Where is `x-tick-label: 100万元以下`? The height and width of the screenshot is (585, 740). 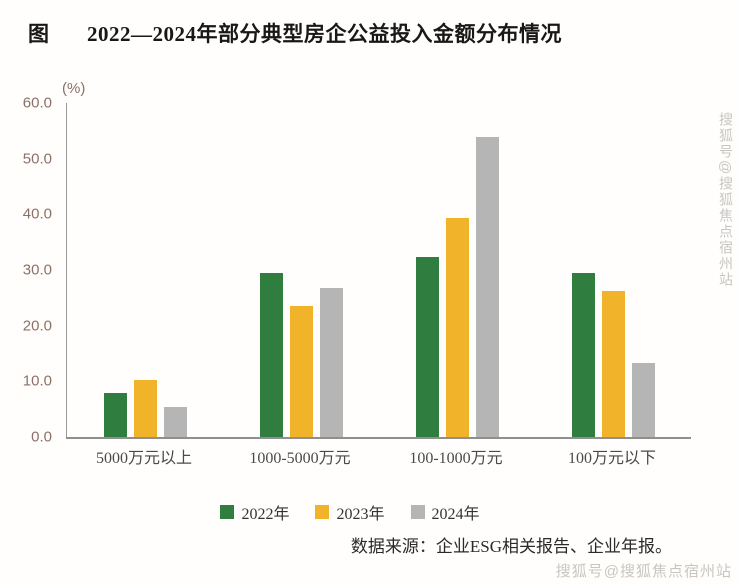 x-tick-label: 100万元以下 is located at coordinates (611, 458).